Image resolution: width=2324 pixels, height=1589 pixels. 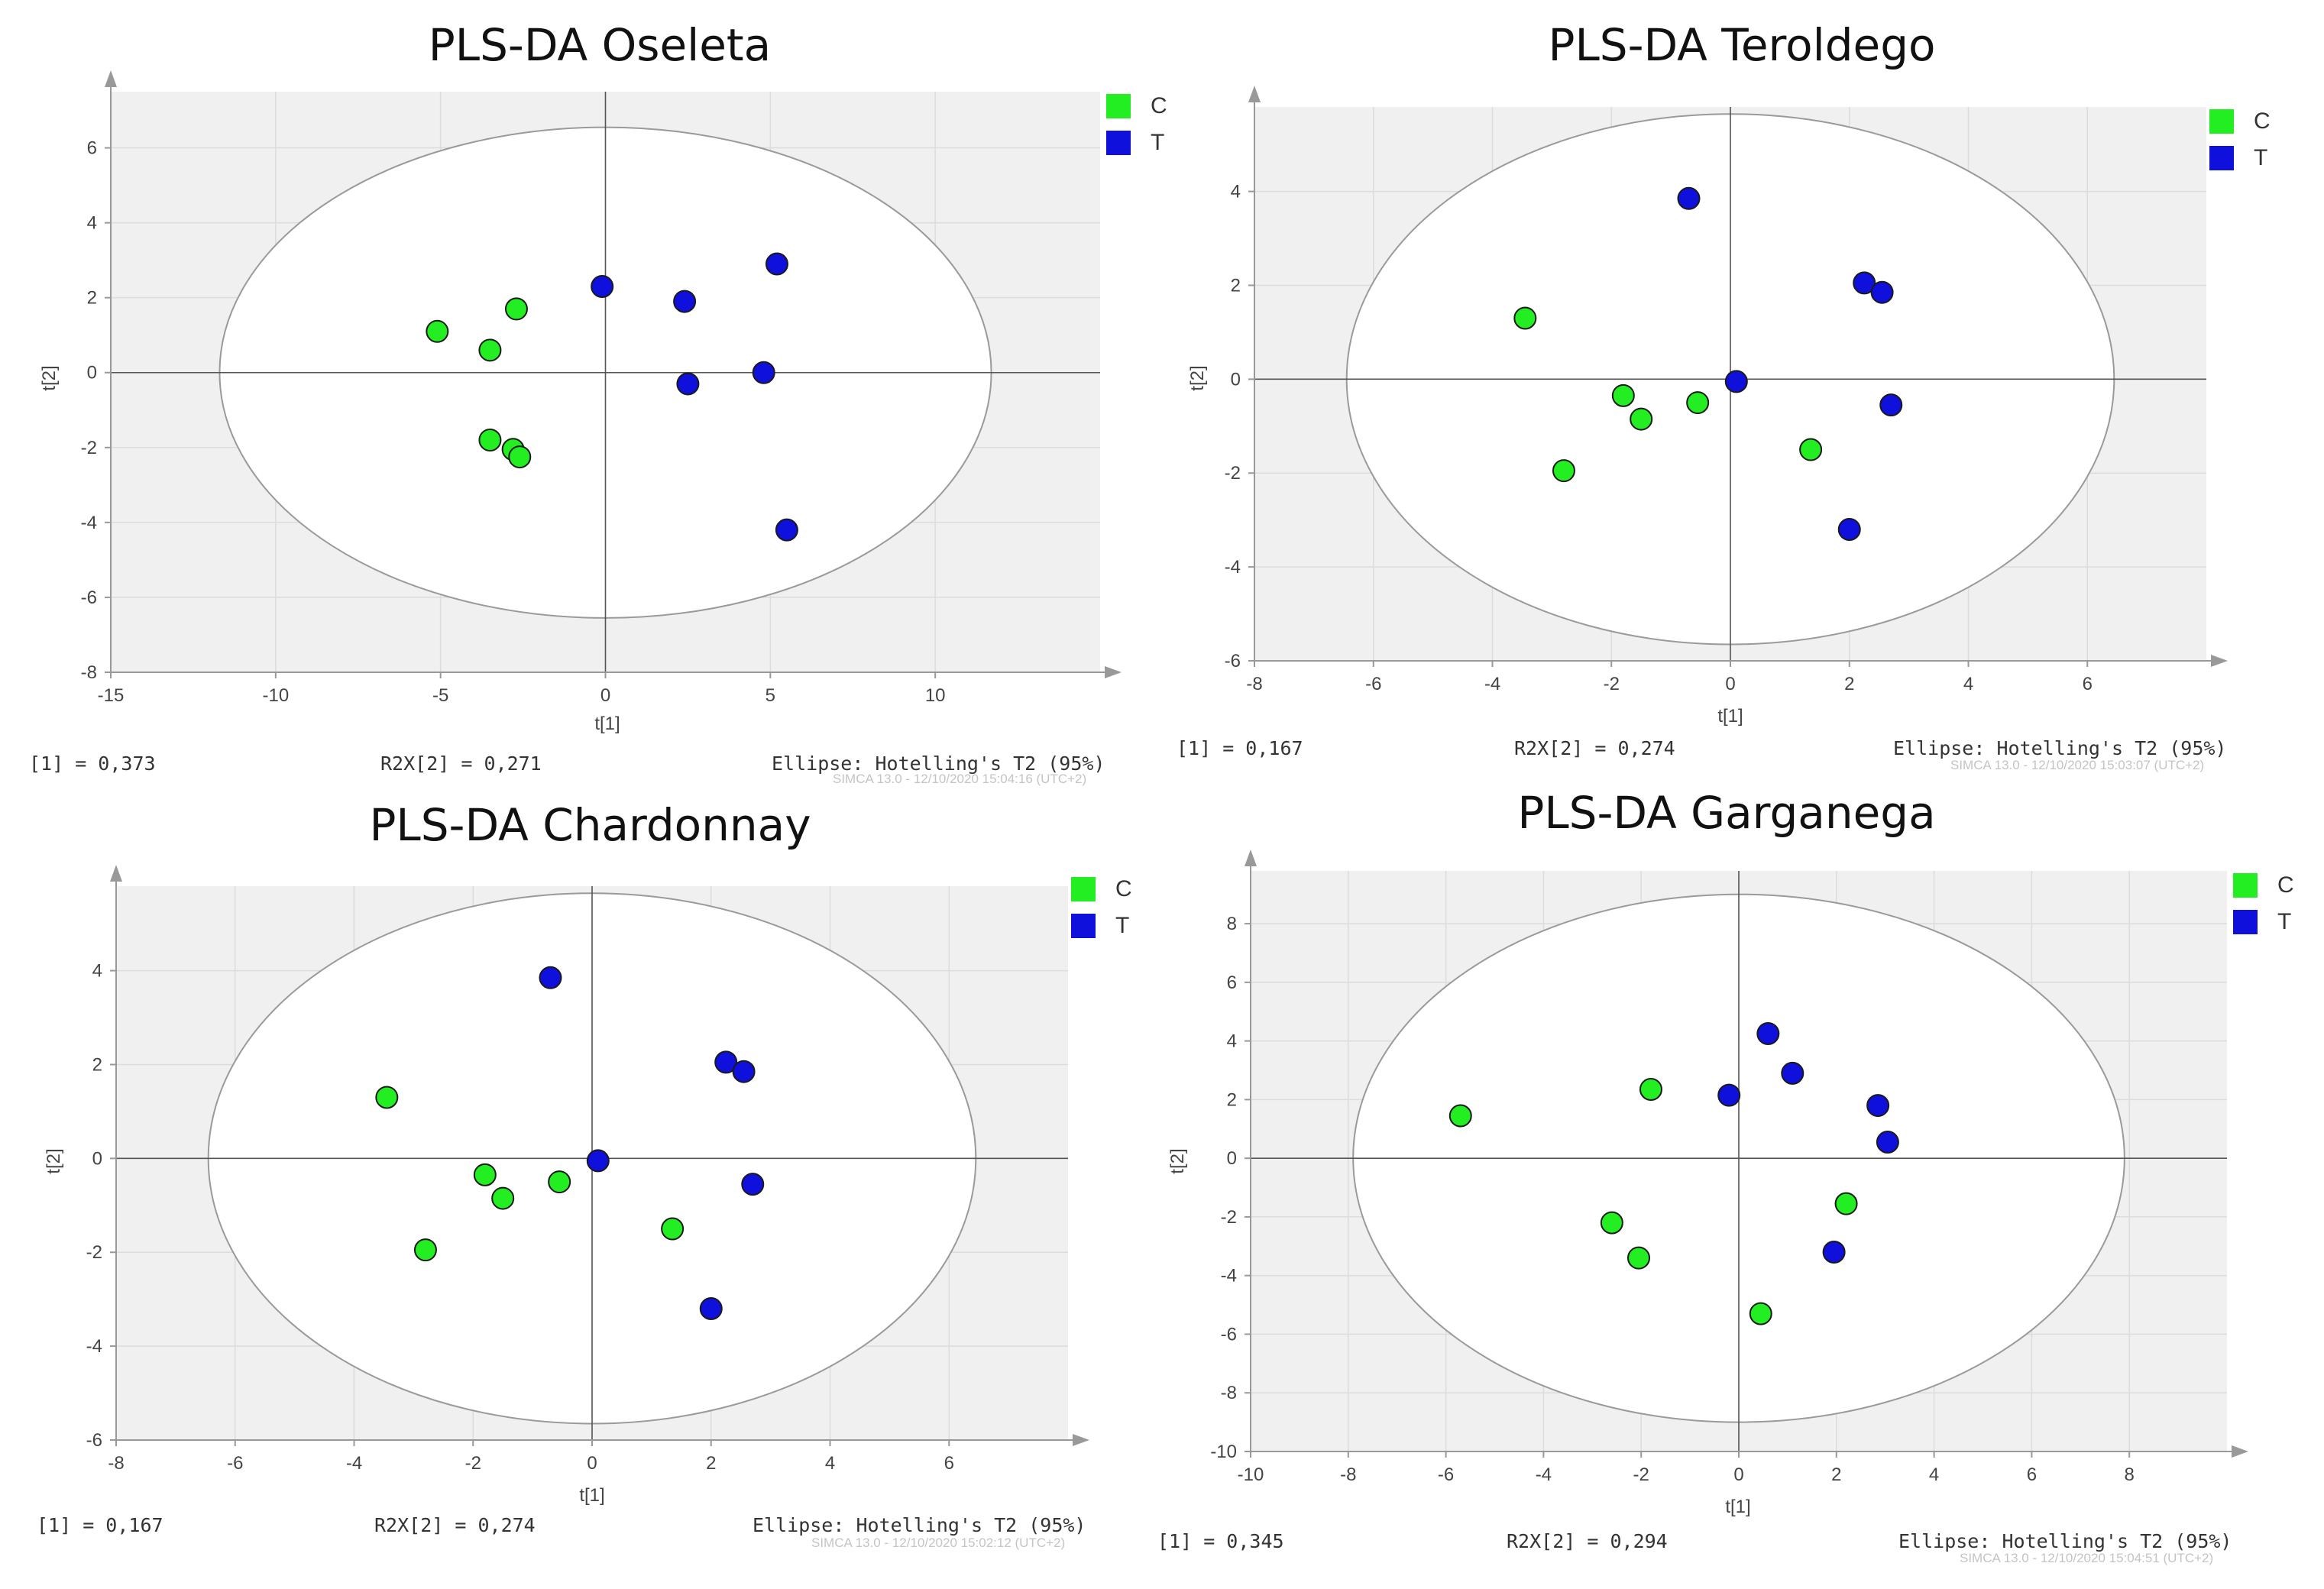 I want to click on x-tick-label: 10, so click(x=936, y=695).